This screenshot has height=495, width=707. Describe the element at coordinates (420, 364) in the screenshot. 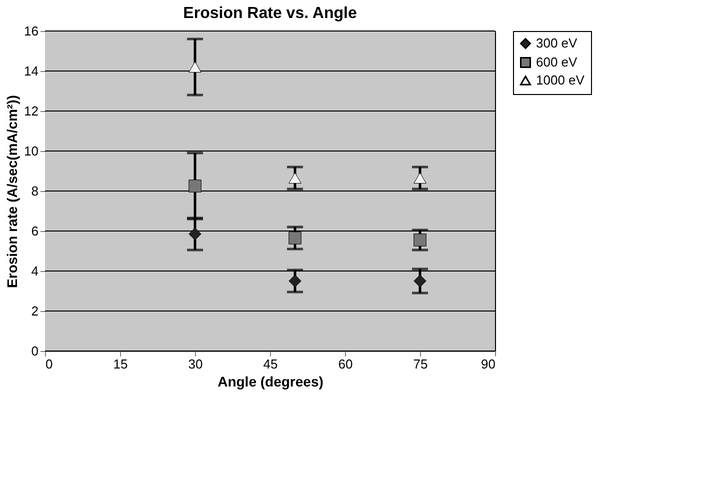

I see `x-tick-label: 75` at that location.